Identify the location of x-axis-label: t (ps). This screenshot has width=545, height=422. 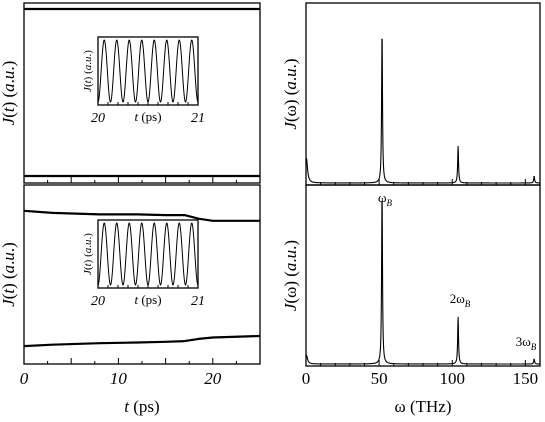
(141, 406).